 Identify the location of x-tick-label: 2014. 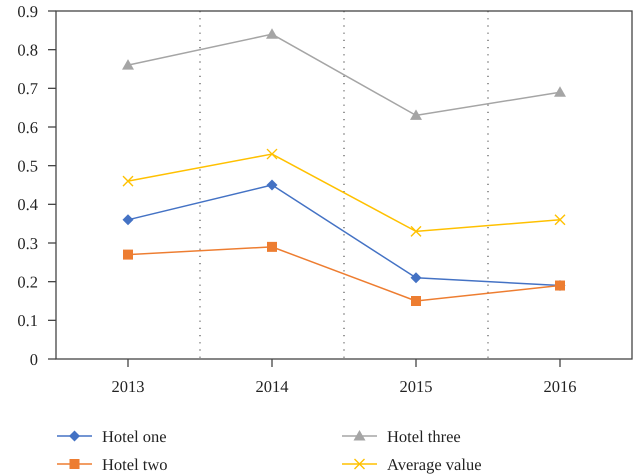
(272, 386).